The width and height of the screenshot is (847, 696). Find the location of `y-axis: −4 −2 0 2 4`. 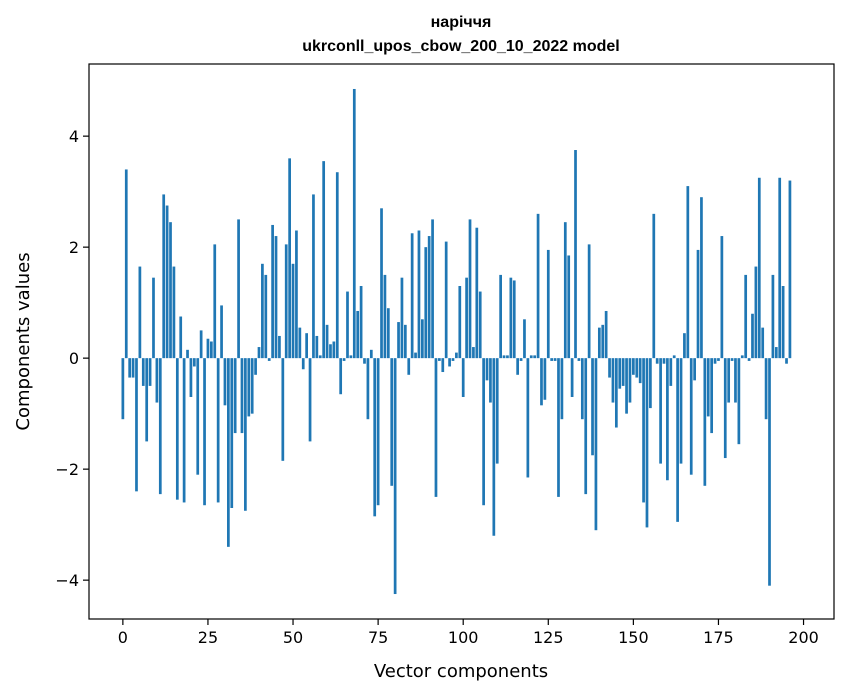

y-axis: −4 −2 0 2 4 is located at coordinates (72, 358).